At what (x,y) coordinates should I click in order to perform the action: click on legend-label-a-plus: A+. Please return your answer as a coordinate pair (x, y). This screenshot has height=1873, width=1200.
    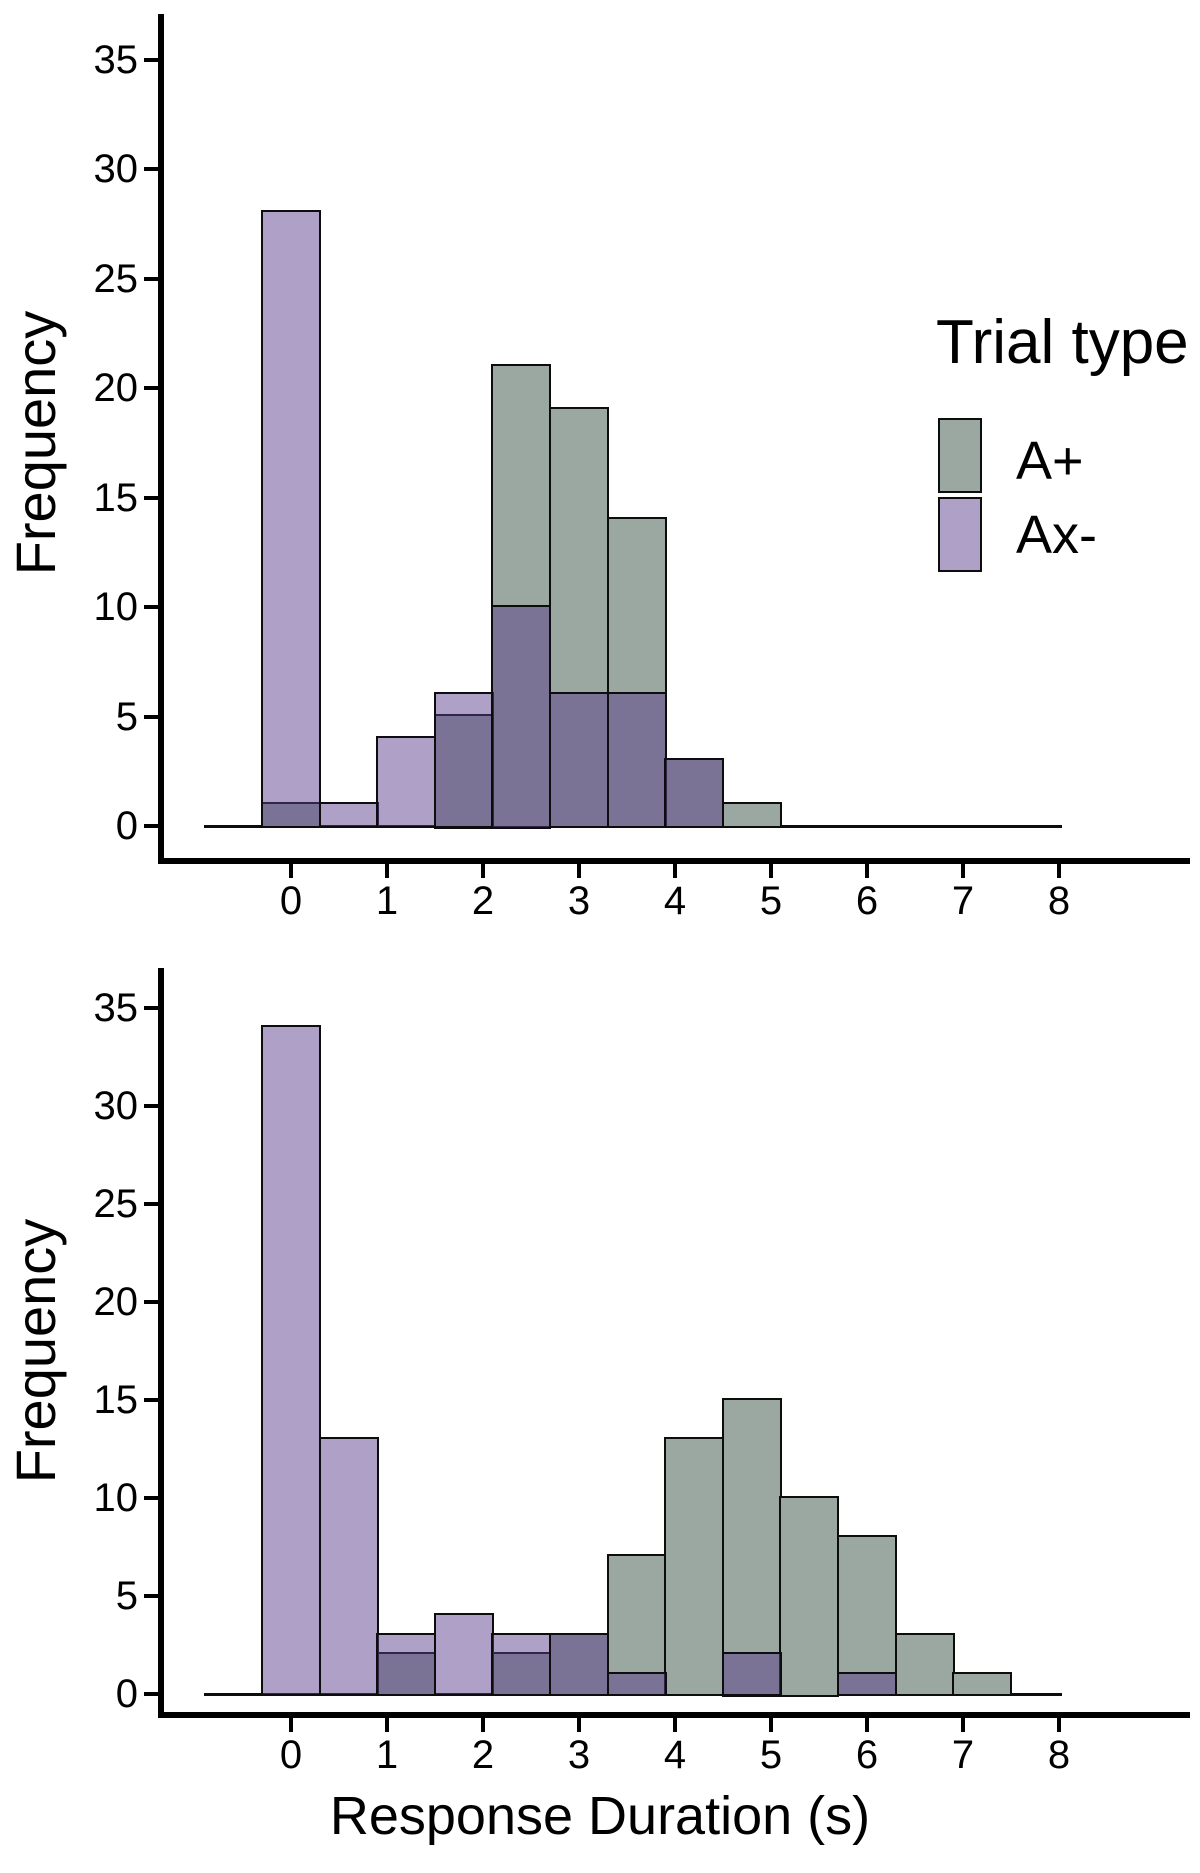
    Looking at the image, I should click on (1050, 461).